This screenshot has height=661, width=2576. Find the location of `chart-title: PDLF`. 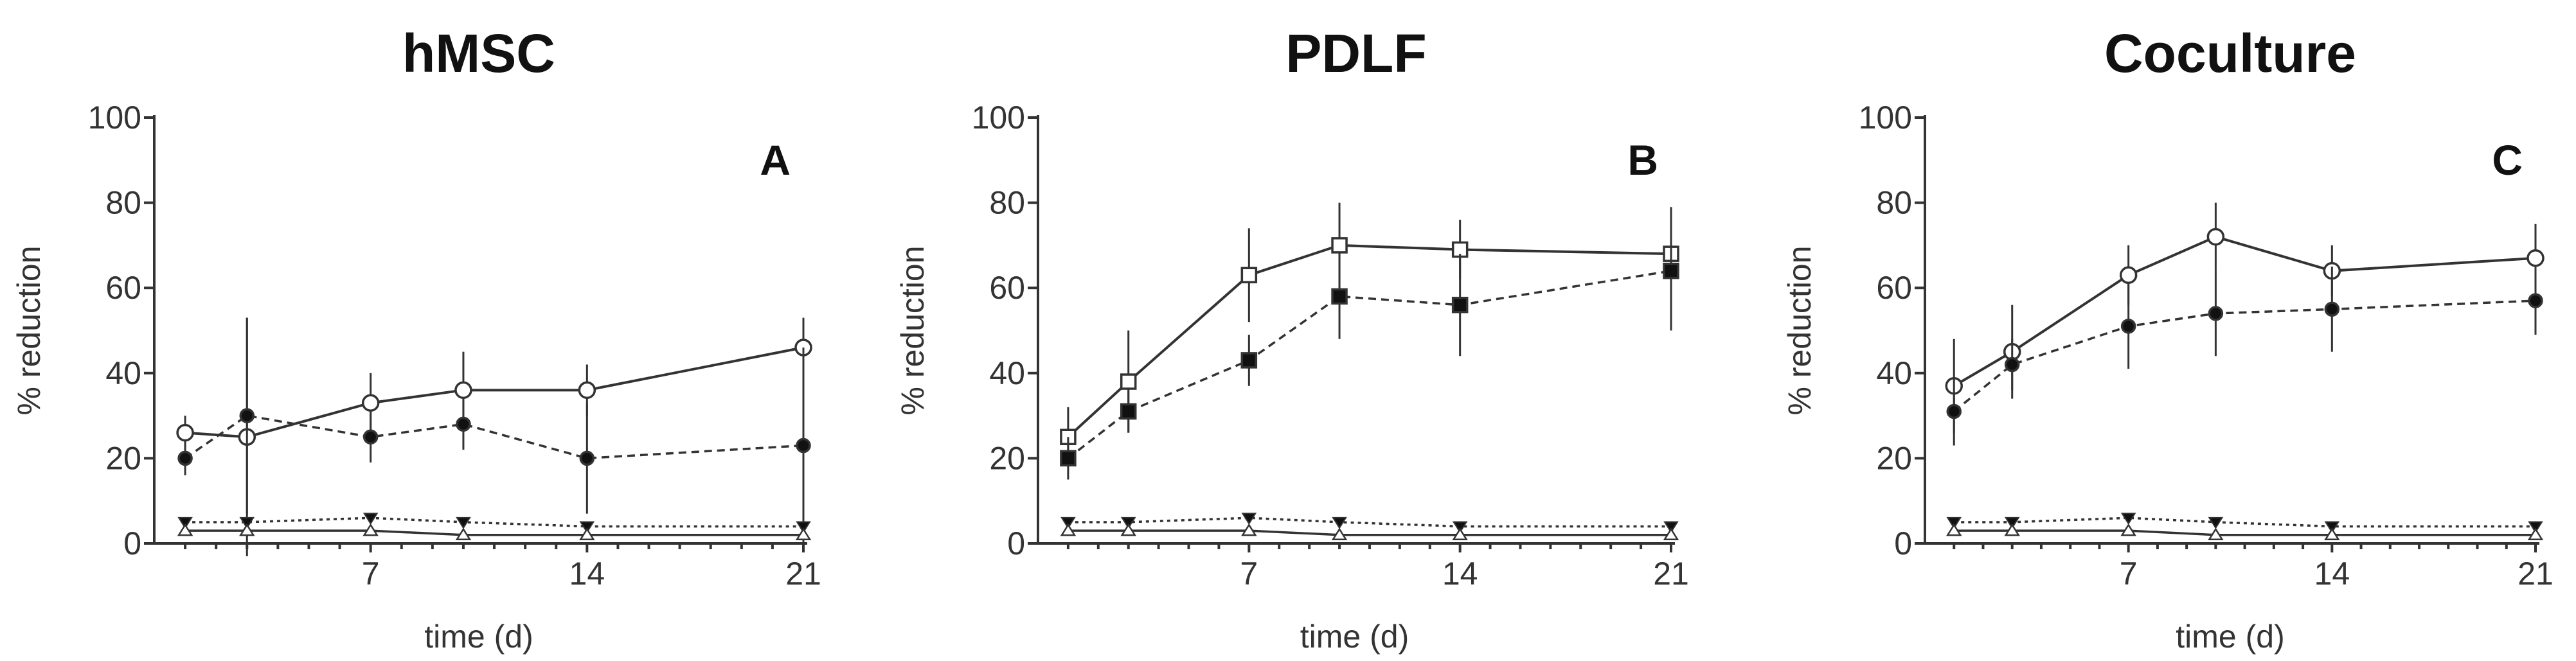

chart-title: PDLF is located at coordinates (1355, 53).